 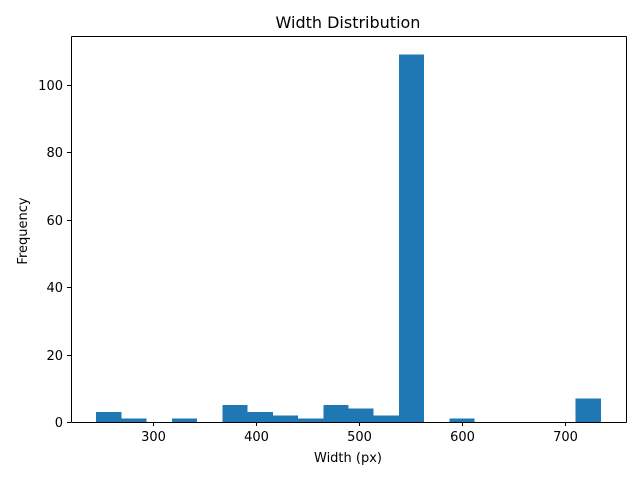 I want to click on y-axis-label: Frequency, so click(x=23, y=230).